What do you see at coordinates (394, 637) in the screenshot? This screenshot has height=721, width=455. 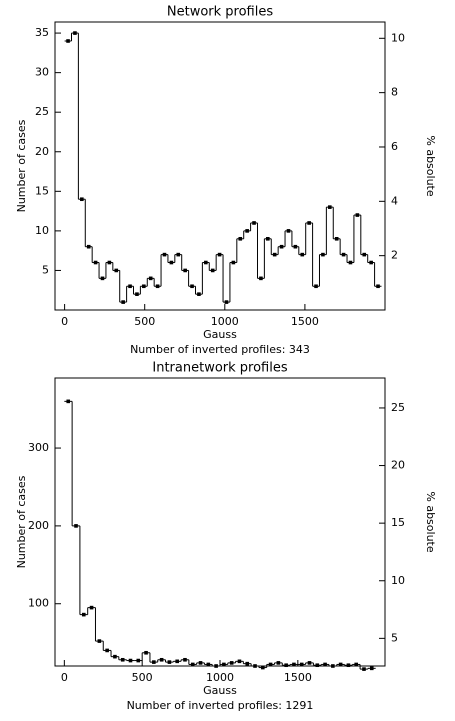 I see `y2-tick-label: 5` at bounding box center [394, 637].